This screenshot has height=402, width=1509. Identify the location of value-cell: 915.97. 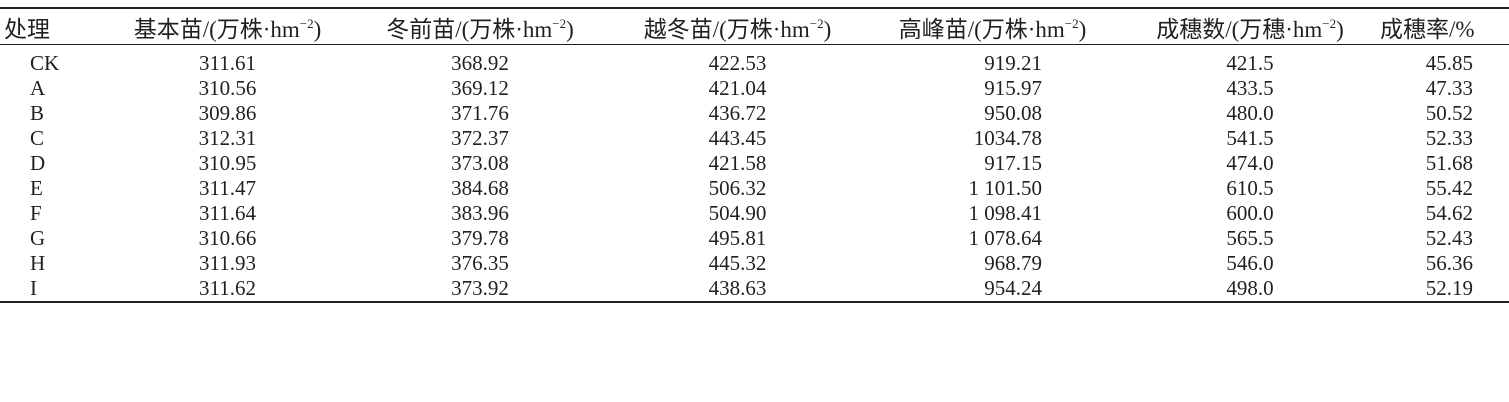
(1013, 88).